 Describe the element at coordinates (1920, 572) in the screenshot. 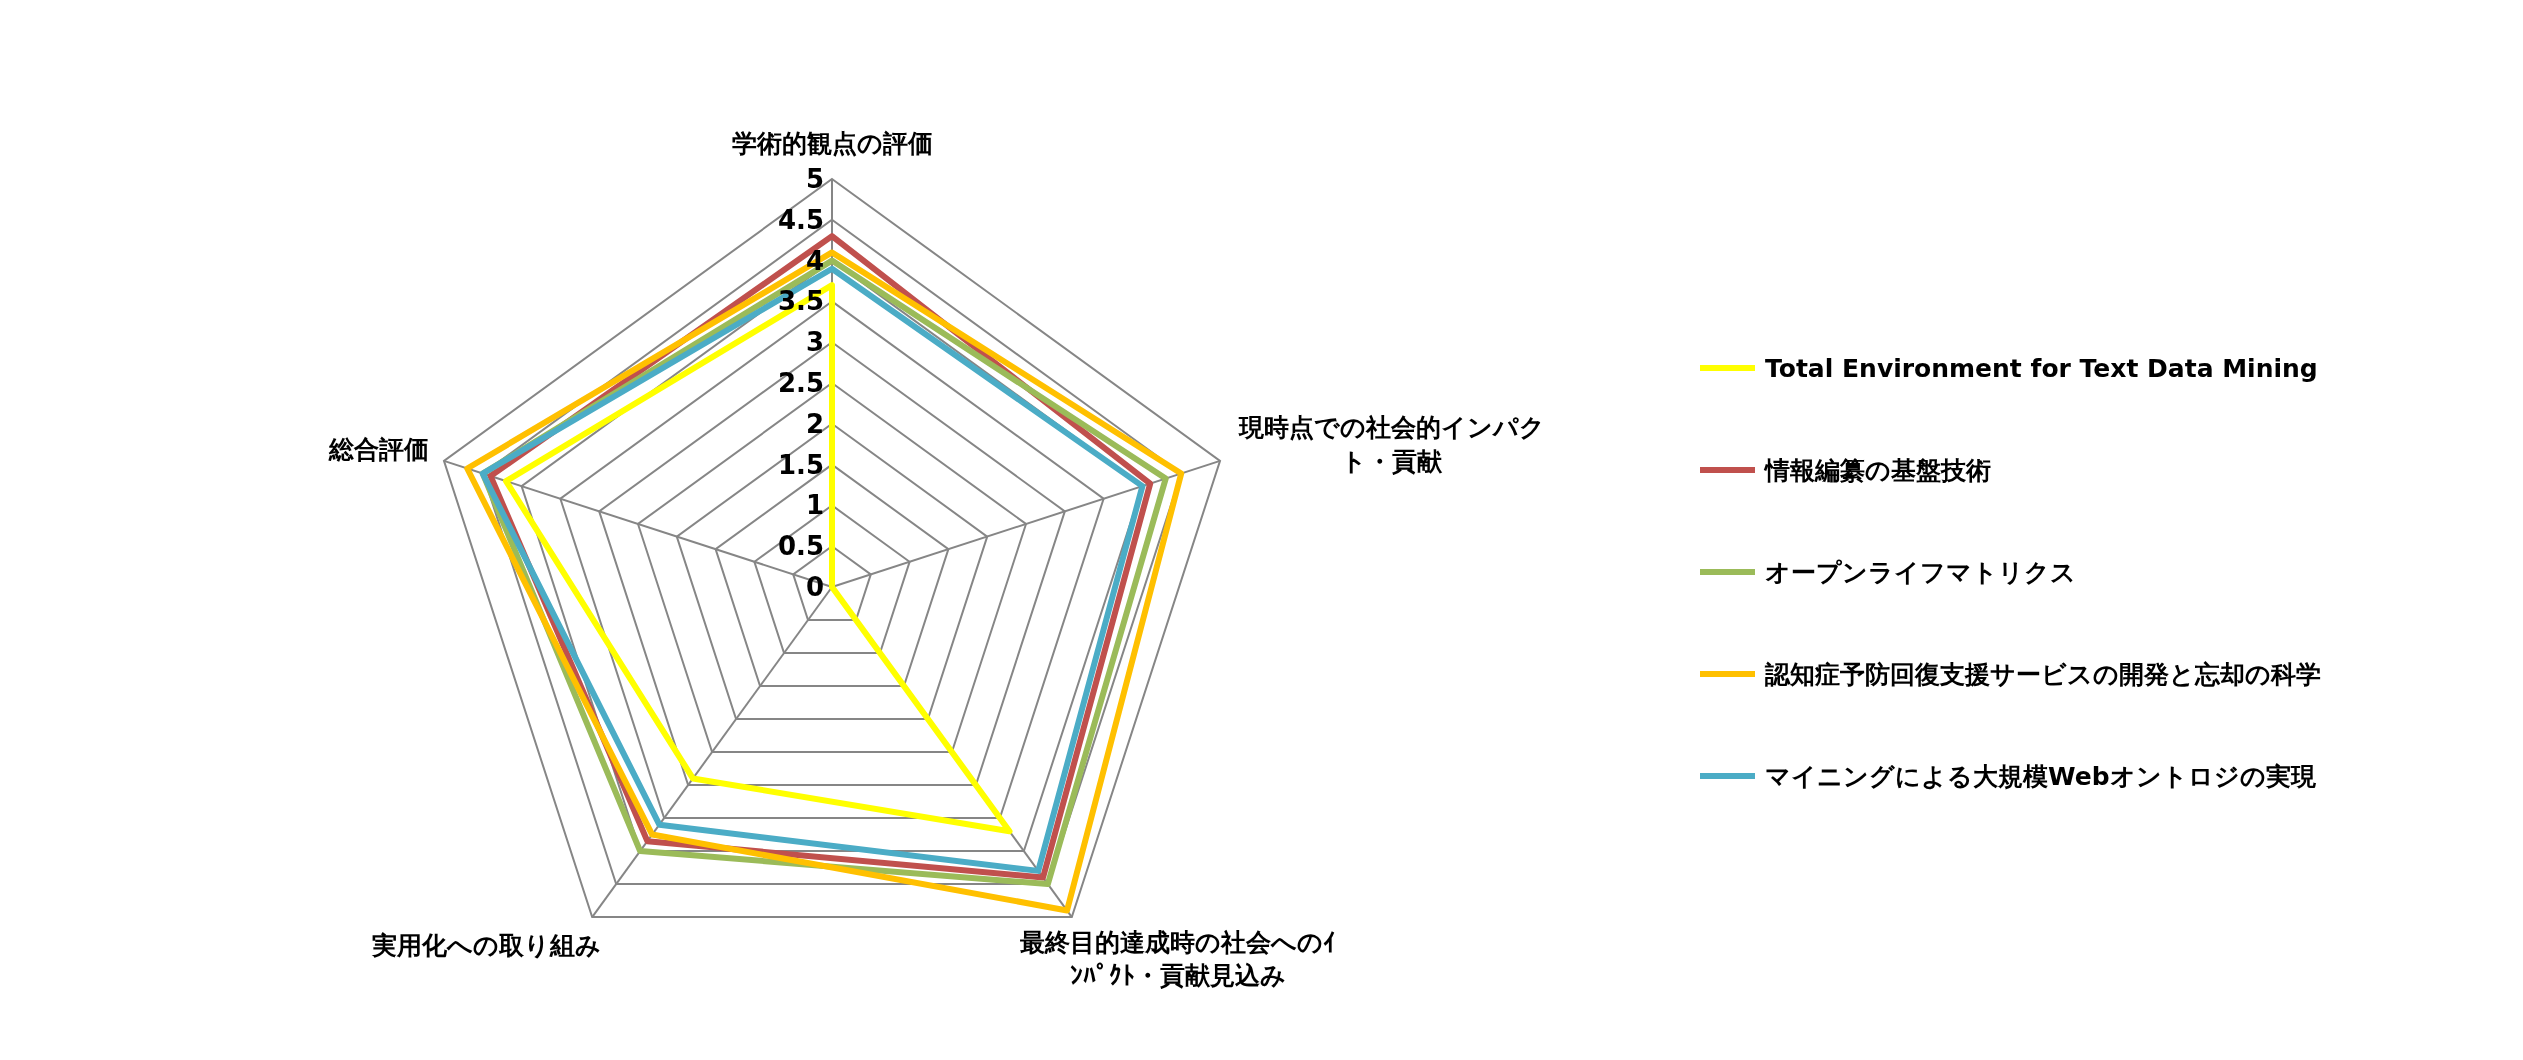

I see `legend-label: オープンライフマトリクス` at that location.